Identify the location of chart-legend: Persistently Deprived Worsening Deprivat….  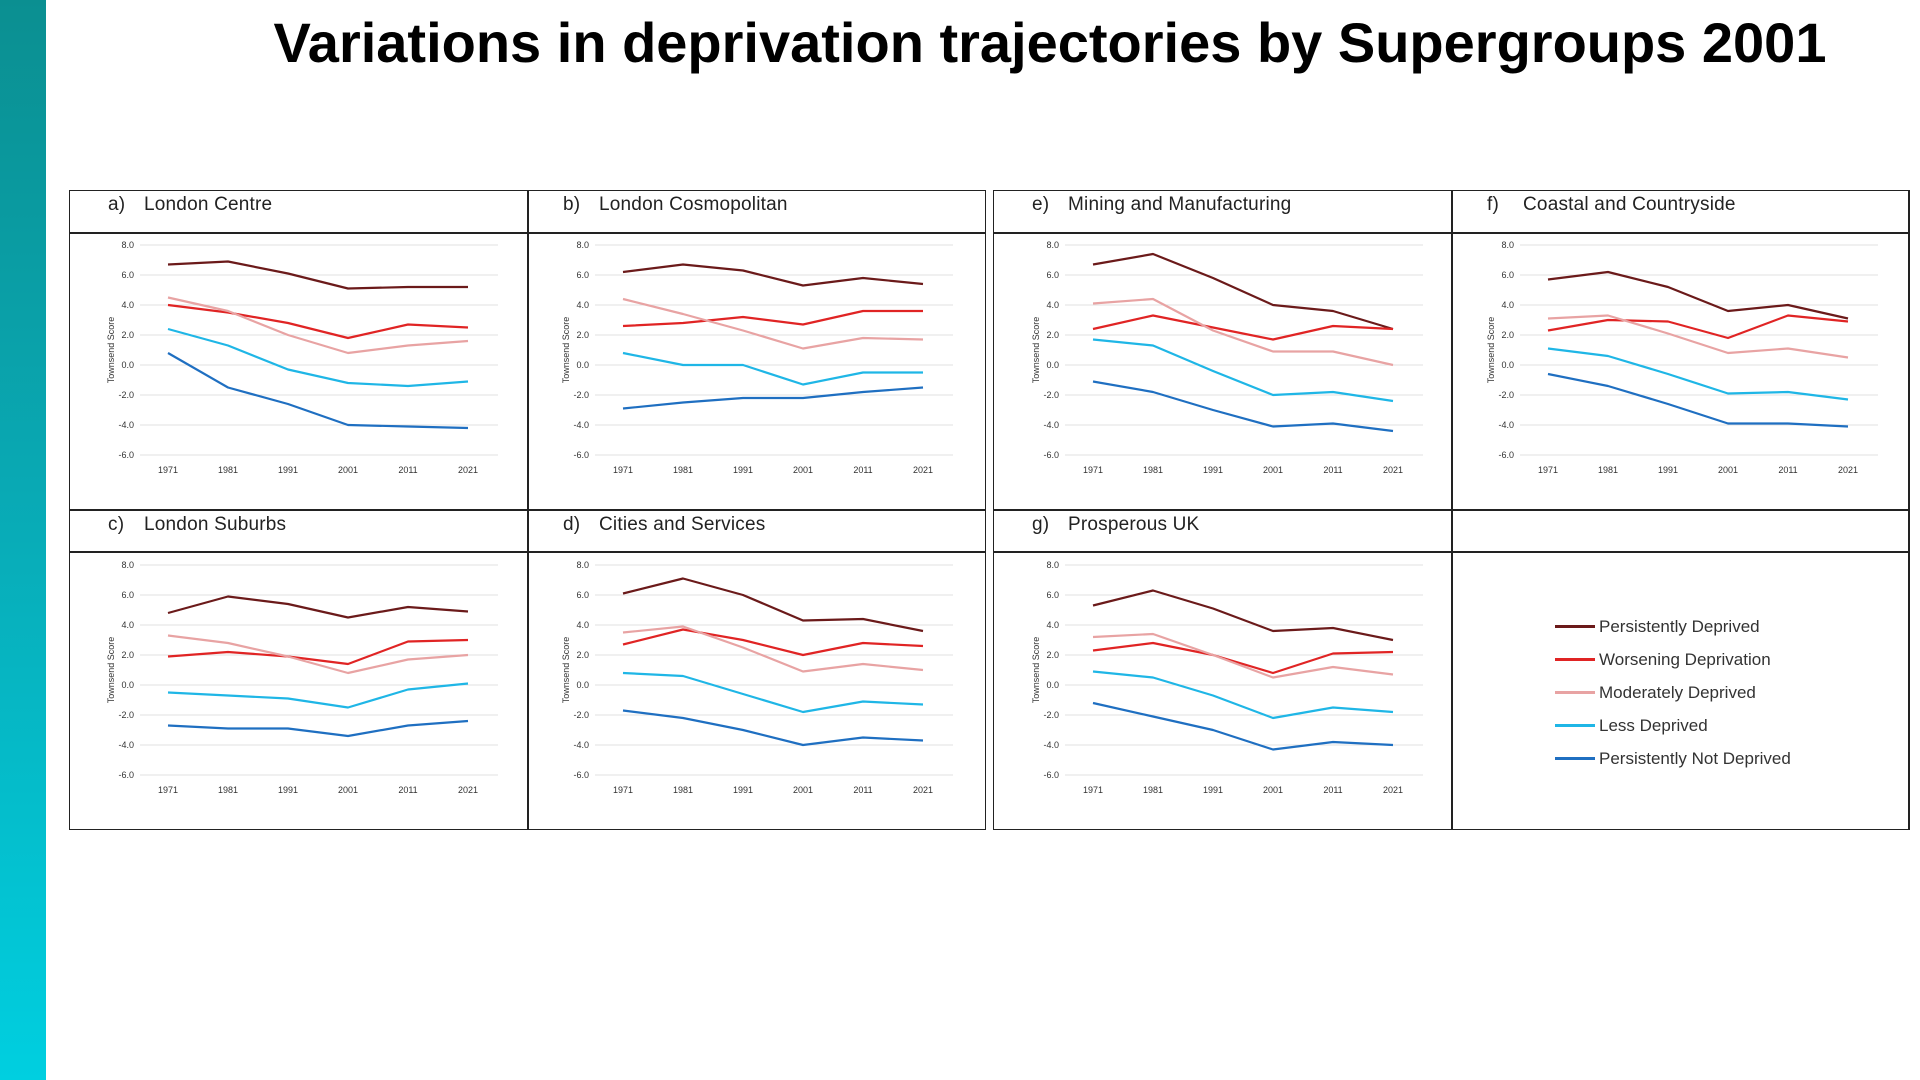
(1673, 692).